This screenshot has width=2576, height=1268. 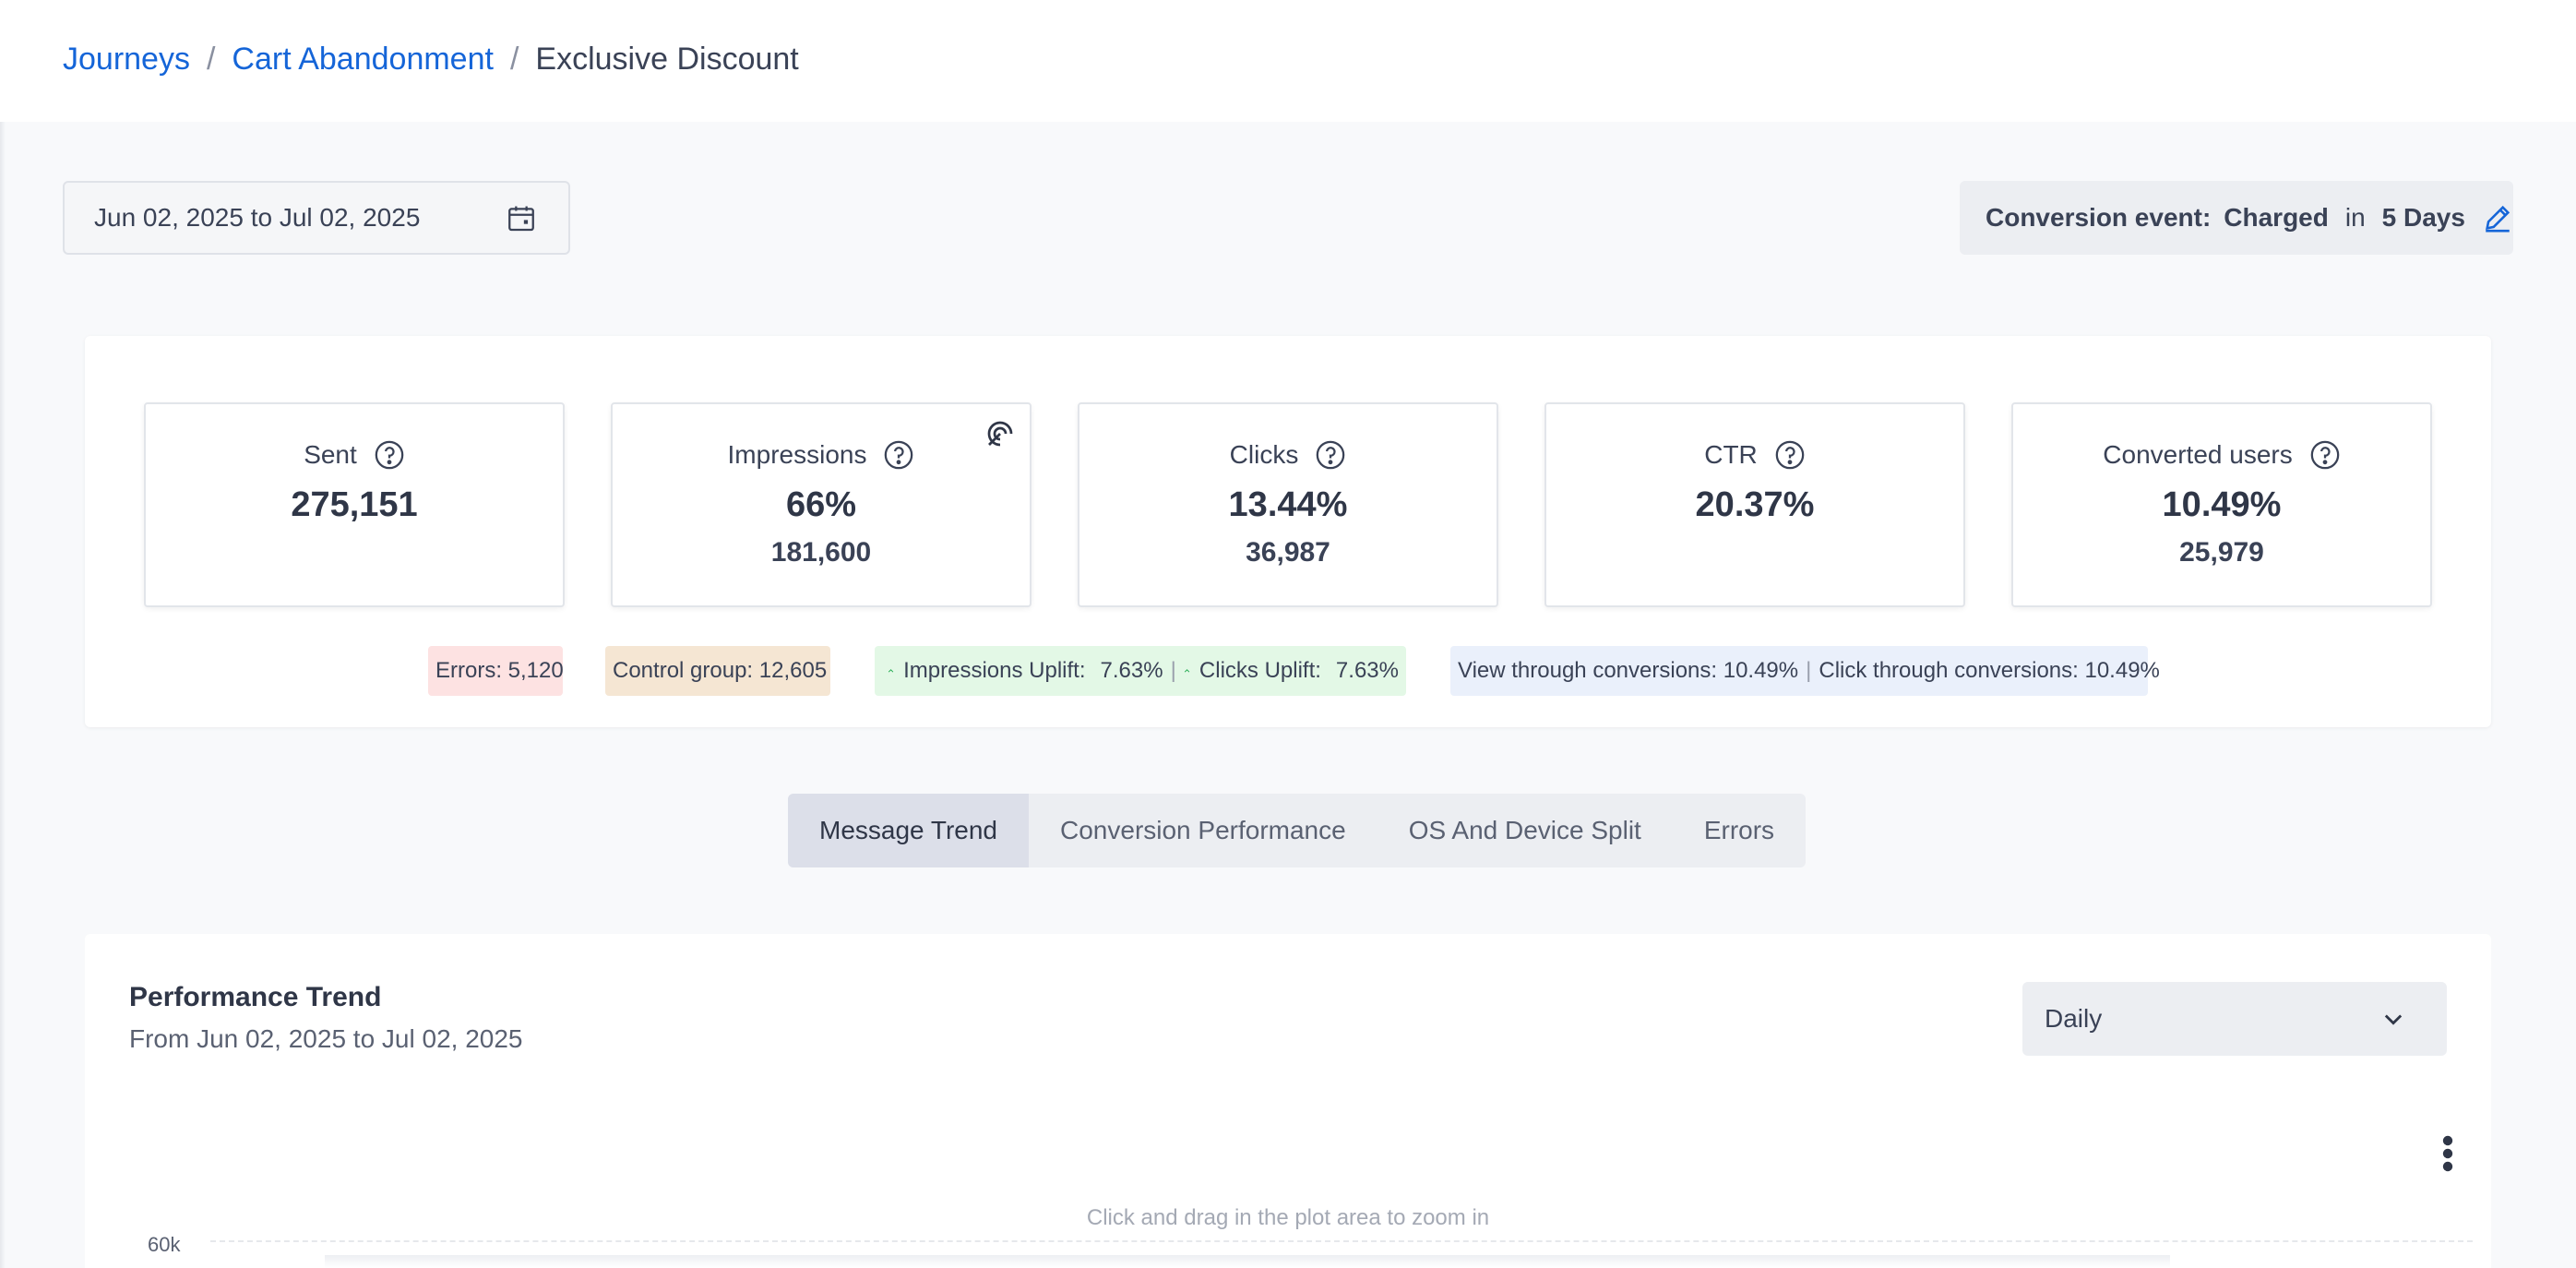 I want to click on control-group-badge: Control group: 12,605, so click(x=717, y=671).